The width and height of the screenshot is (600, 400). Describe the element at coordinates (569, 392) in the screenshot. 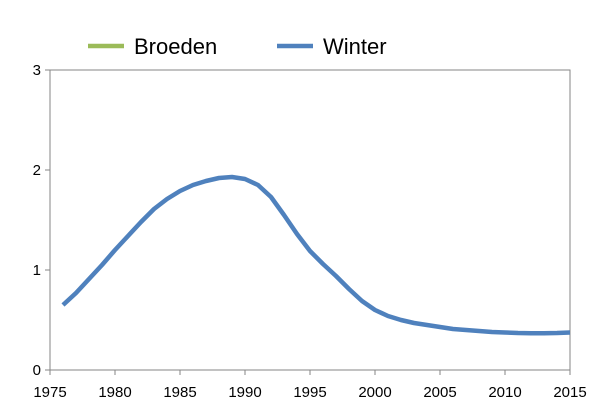

I see `x-tick-label: 2015` at that location.